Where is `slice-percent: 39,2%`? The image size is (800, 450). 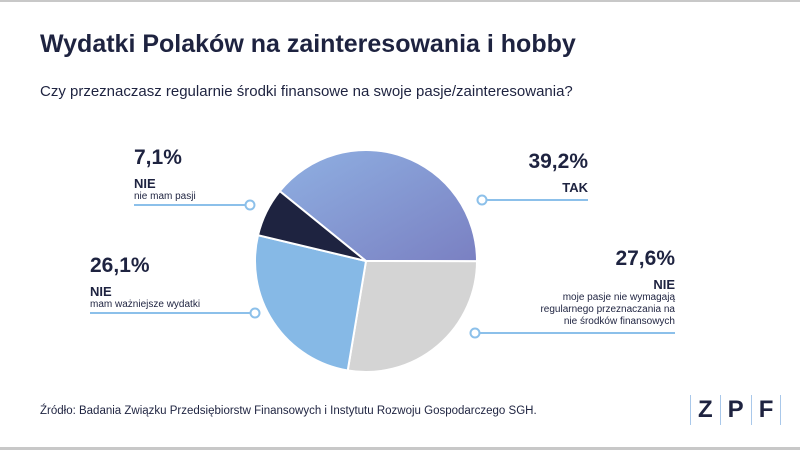
slice-percent: 39,2% is located at coordinates (558, 161).